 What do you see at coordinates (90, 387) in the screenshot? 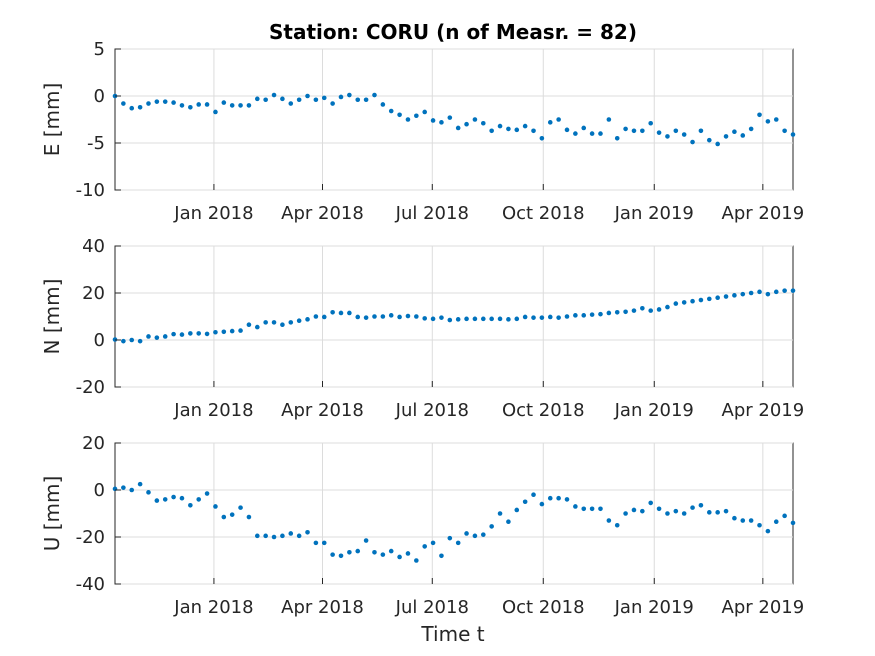
I see `y-tick-label-n-0: -20` at bounding box center [90, 387].